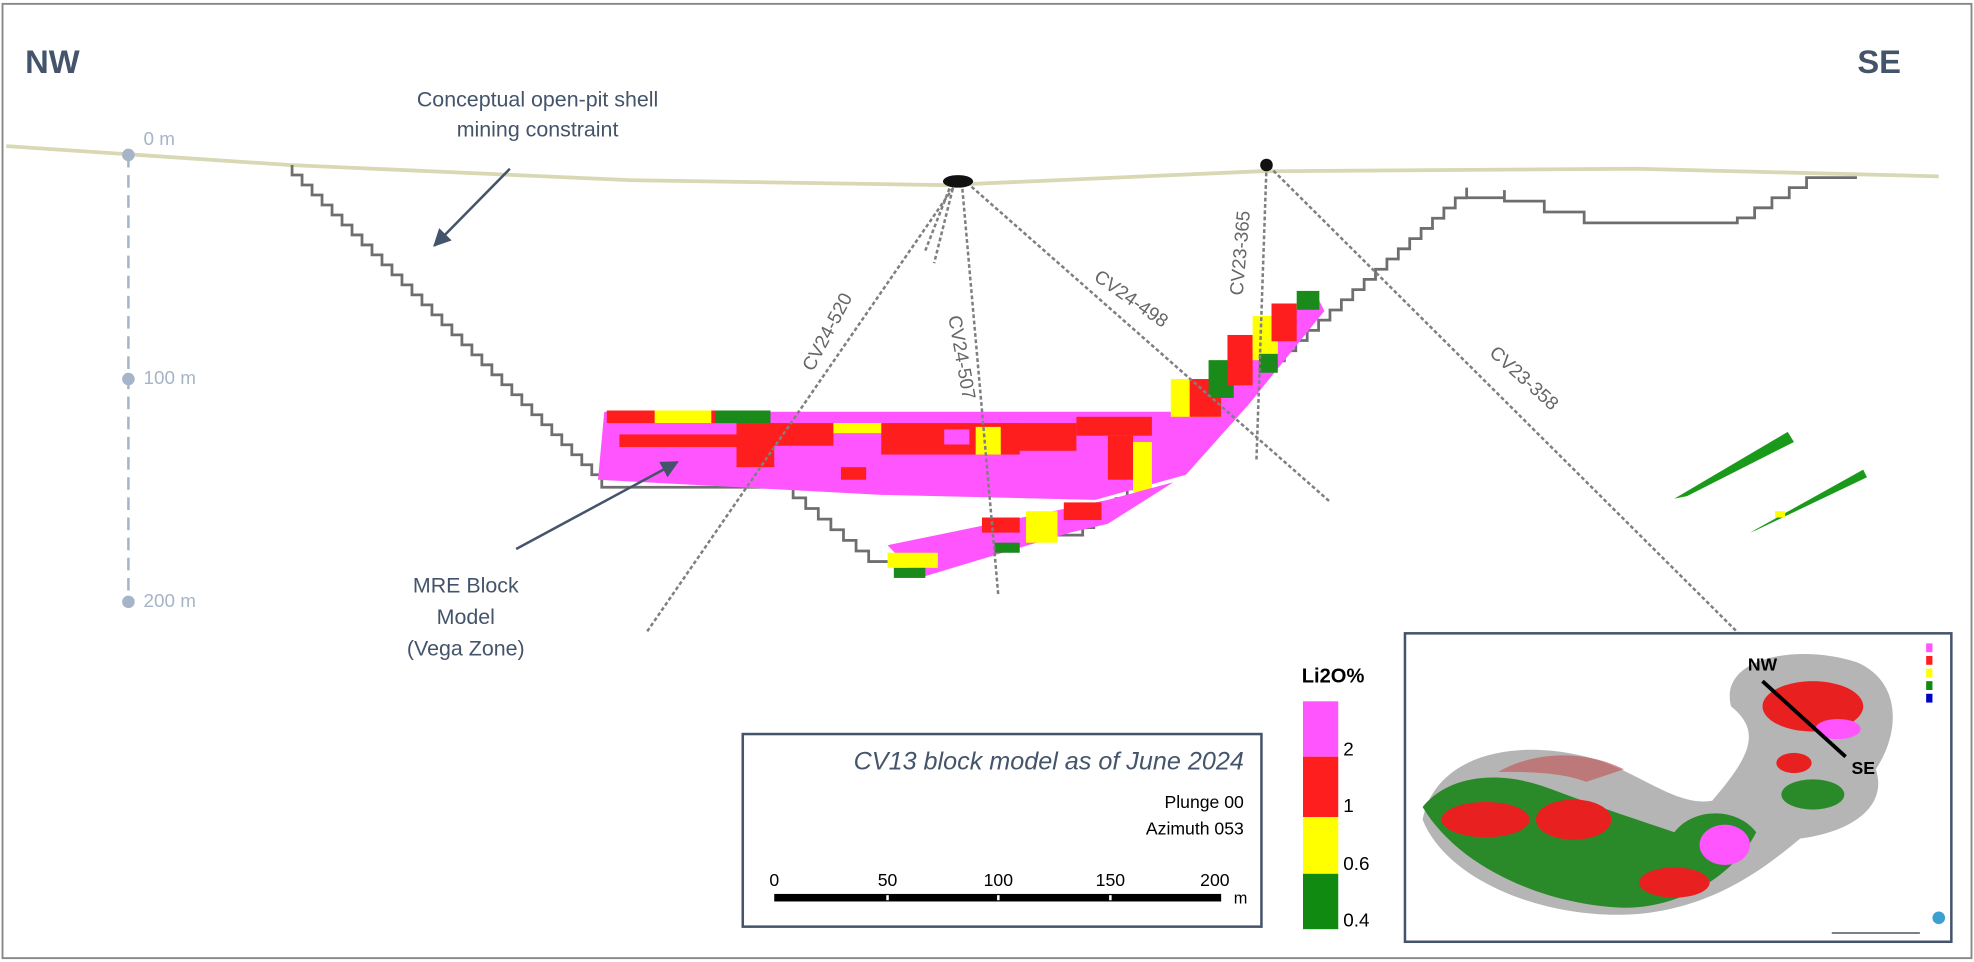 This screenshot has width=1974, height=962. Describe the element at coordinates (1356, 921) in the screenshot. I see `legend-label: 0.4` at that location.